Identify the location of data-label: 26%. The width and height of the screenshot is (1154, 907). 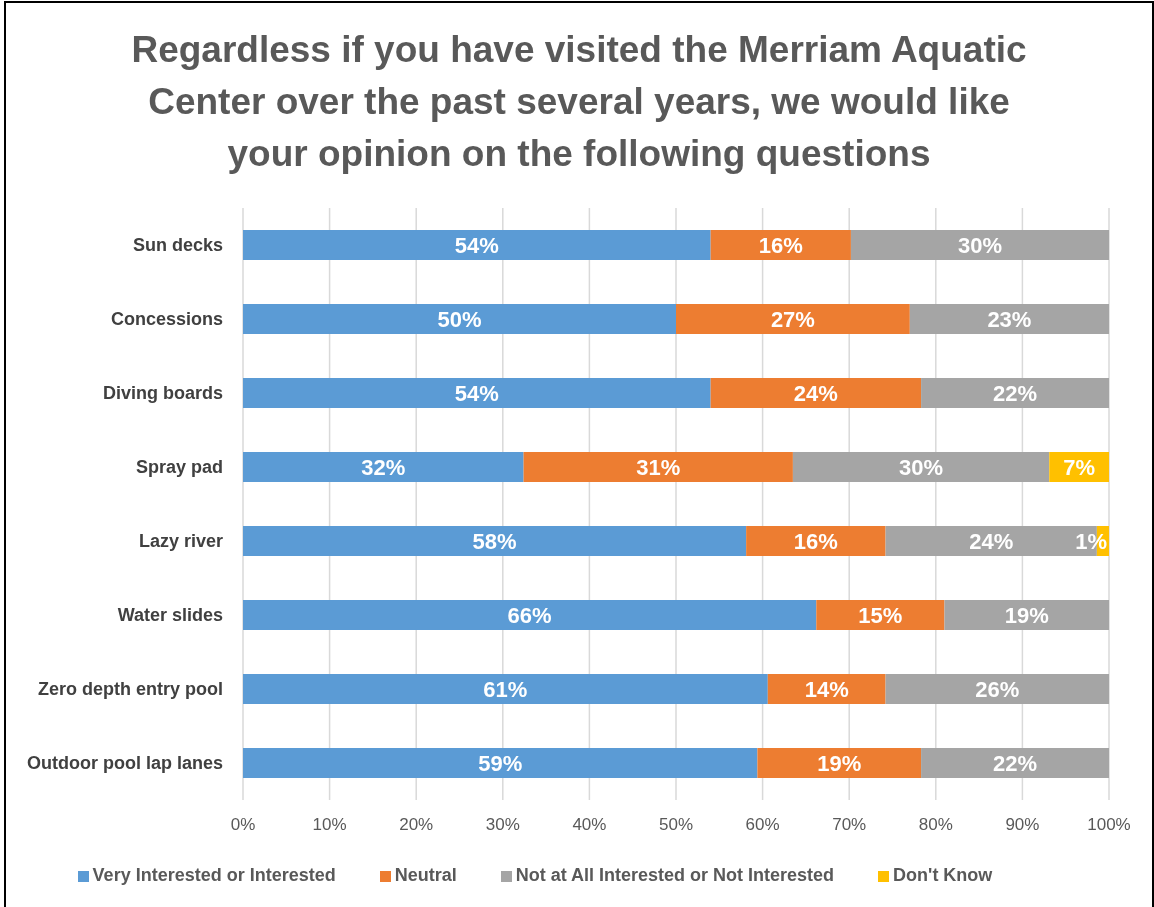
(997, 689).